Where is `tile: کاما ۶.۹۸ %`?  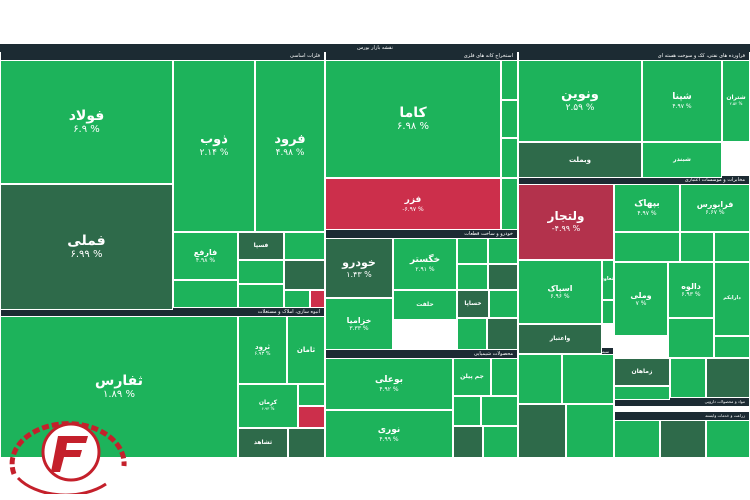
tile: کاما ۶.۹۸ % is located at coordinates (413, 119).